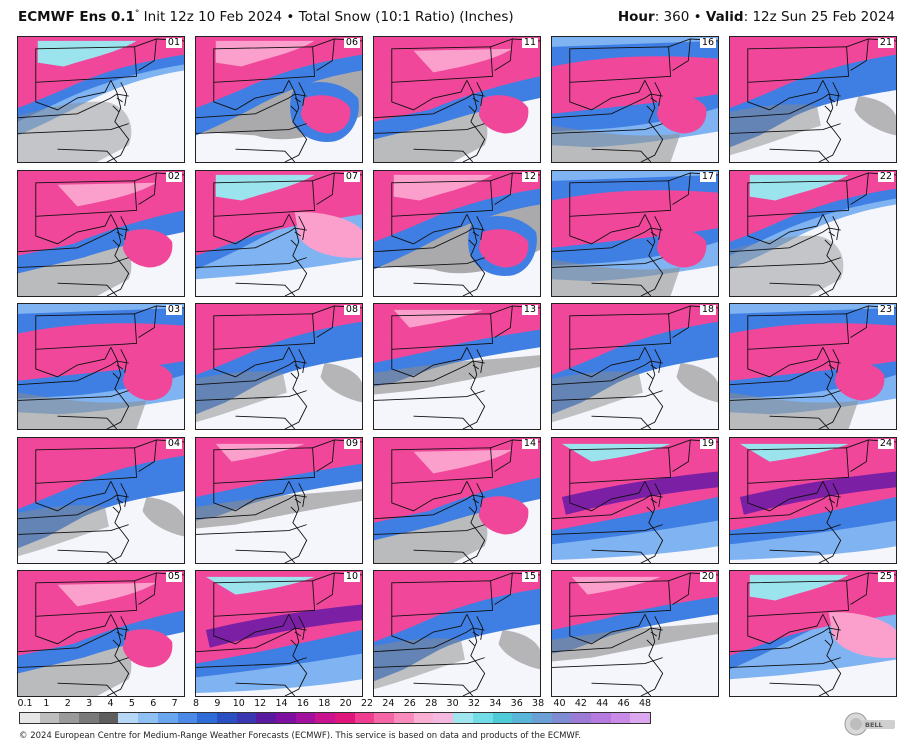 This screenshot has width=913, height=750. I want to click on member-label: 13, so click(529, 309).